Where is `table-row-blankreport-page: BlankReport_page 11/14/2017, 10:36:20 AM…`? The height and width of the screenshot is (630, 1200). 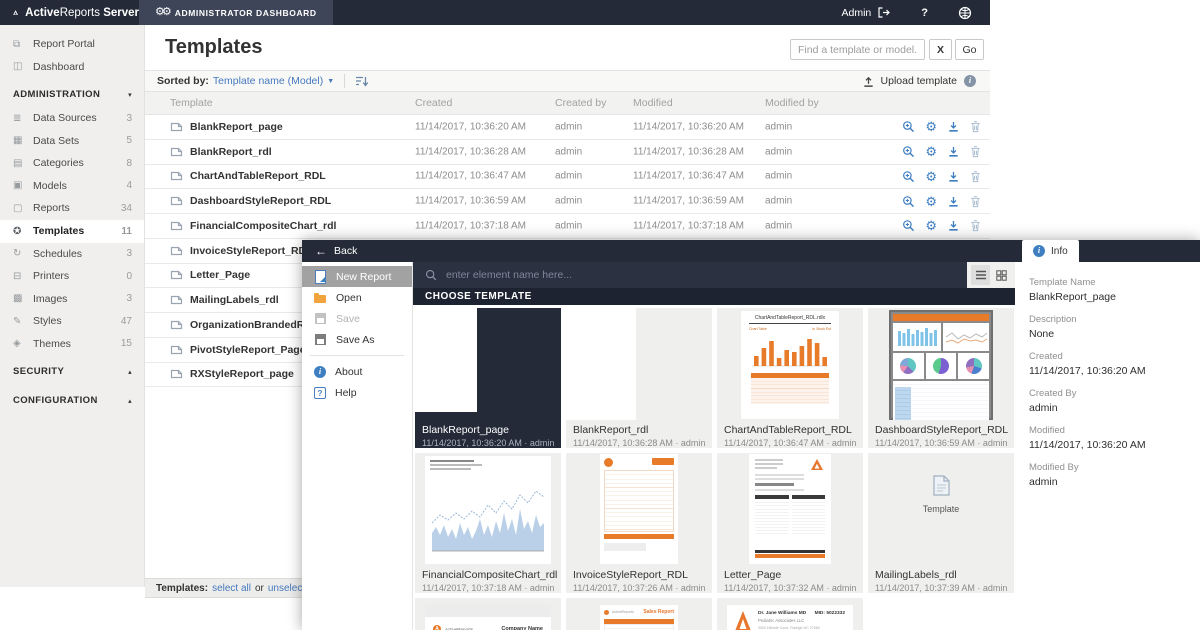 table-row-blankreport-page: BlankReport_page 11/14/2017, 10:36:20 AM… is located at coordinates (567, 127).